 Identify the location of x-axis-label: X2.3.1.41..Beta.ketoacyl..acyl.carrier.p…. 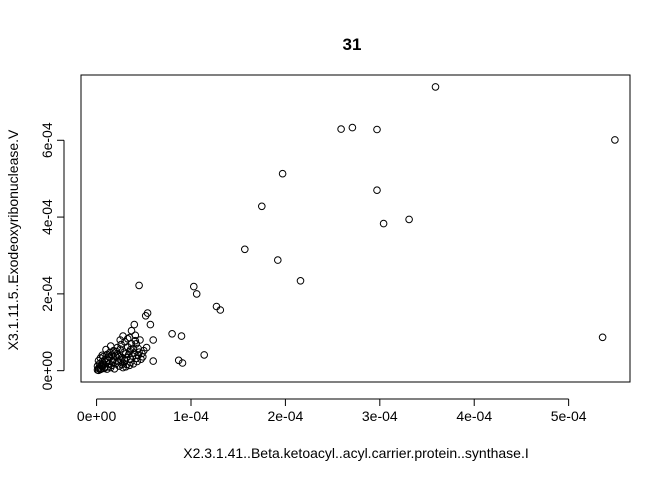
(356, 453).